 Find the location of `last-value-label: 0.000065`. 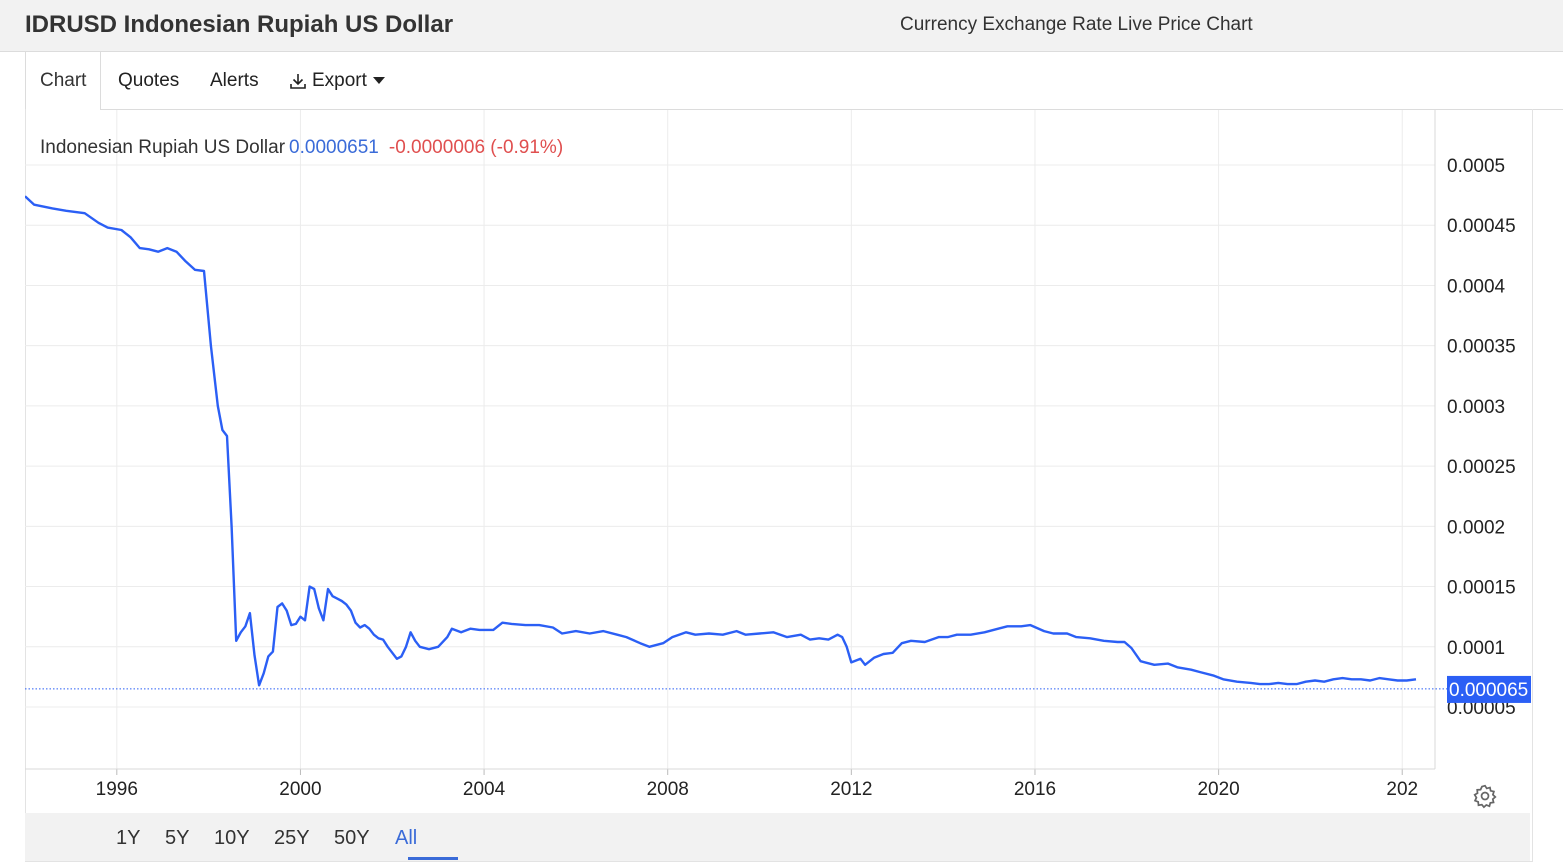

last-value-label: 0.000065 is located at coordinates (1488, 690).